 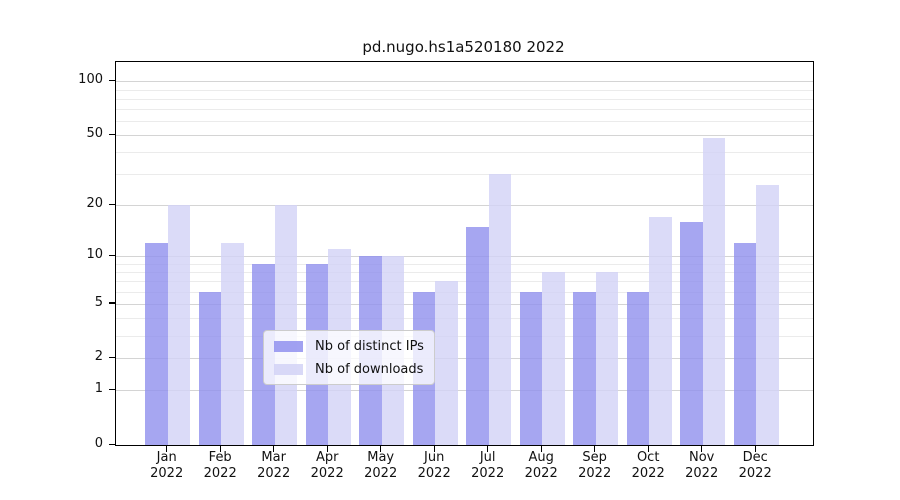 What do you see at coordinates (98, 302) in the screenshot?
I see `y-tick-label: 5` at bounding box center [98, 302].